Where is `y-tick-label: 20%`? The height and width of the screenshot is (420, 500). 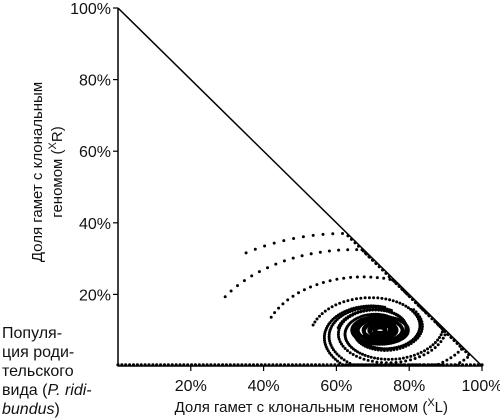 y-tick-label: 20% is located at coordinates (95, 295).